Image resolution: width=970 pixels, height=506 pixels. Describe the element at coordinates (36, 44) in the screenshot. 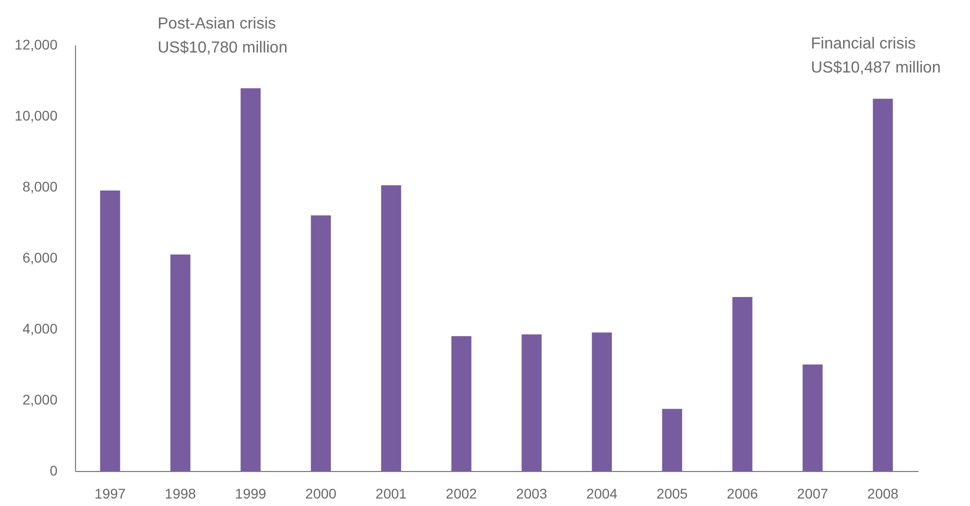

I see `y-tick-label: 12,000` at that location.